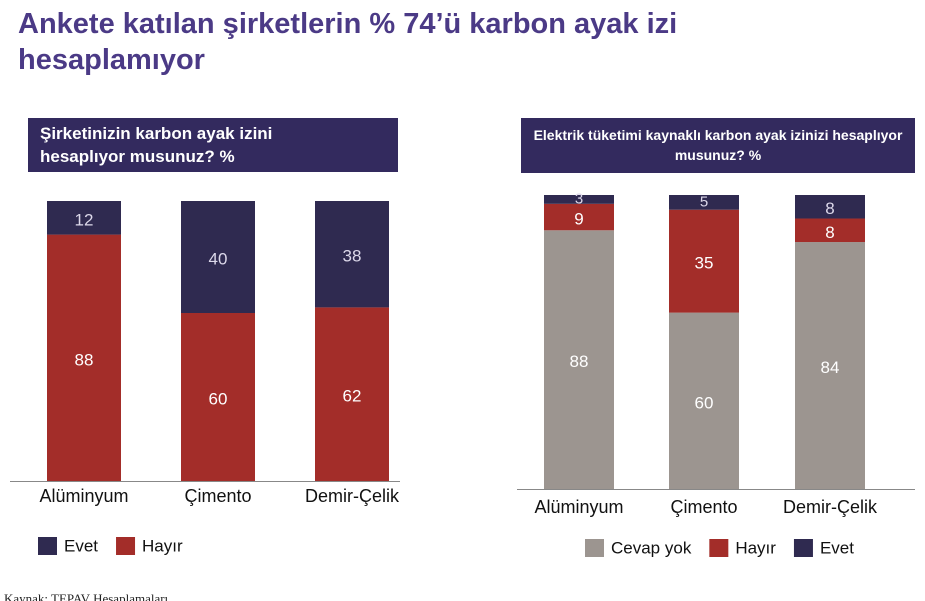  What do you see at coordinates (704, 263) in the screenshot?
I see `value-label: 35` at bounding box center [704, 263].